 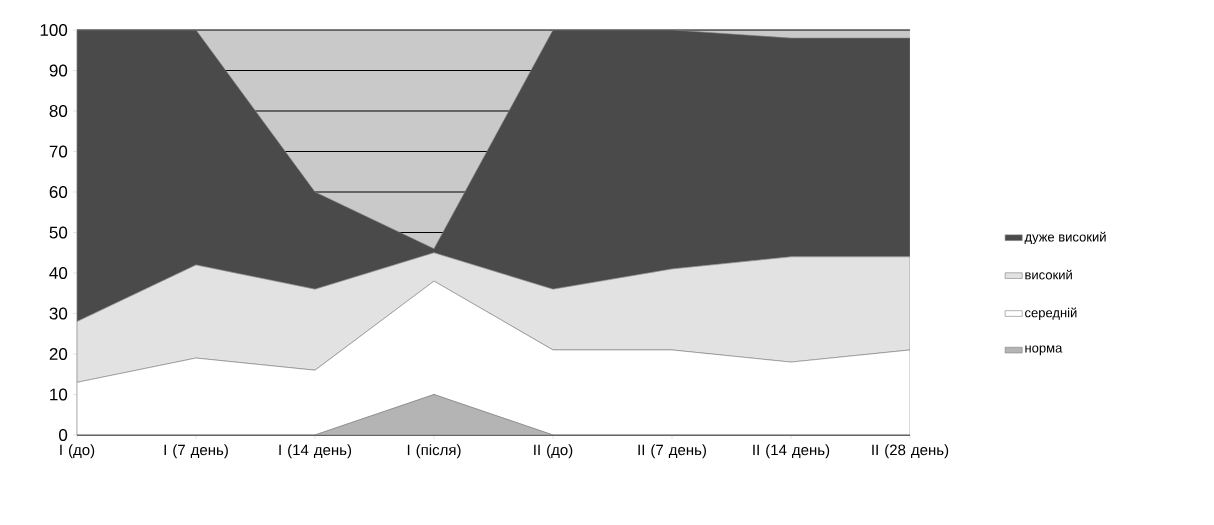 What do you see at coordinates (1044, 350) in the screenshot?
I see `legend-label: норма` at bounding box center [1044, 350].